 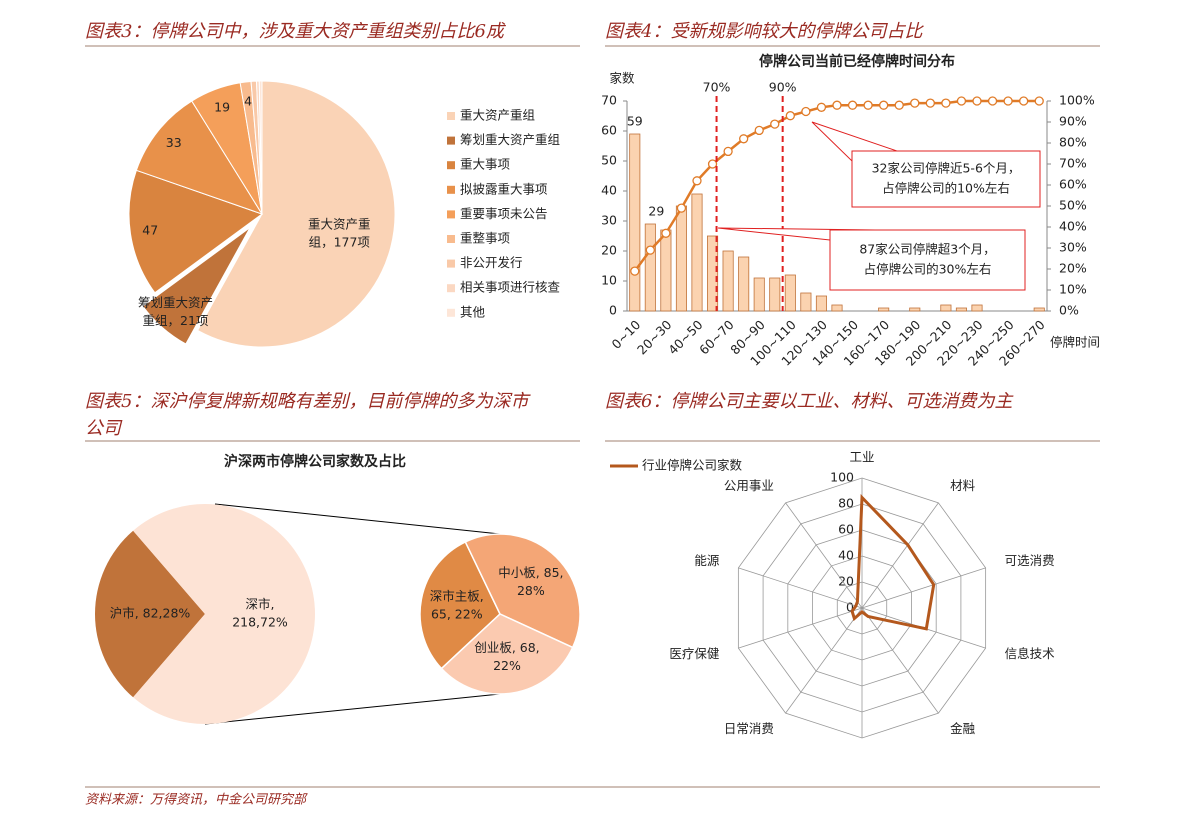 I want to click on slice-label: 218,72%, so click(x=260, y=622).